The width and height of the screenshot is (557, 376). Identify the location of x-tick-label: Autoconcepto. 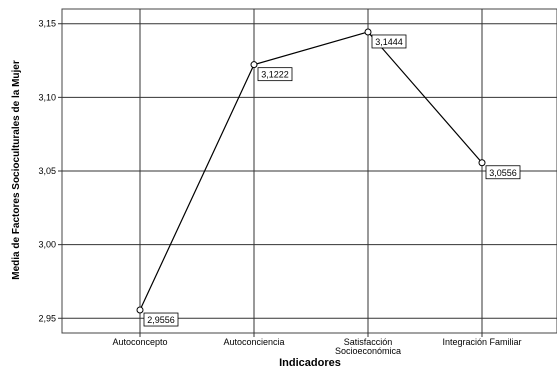
(139, 342).